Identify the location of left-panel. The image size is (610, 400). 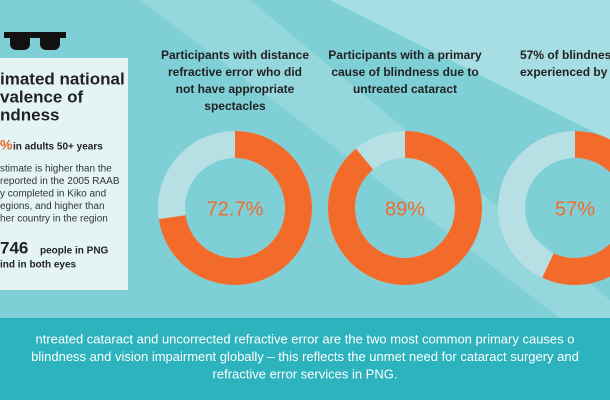
(64, 174).